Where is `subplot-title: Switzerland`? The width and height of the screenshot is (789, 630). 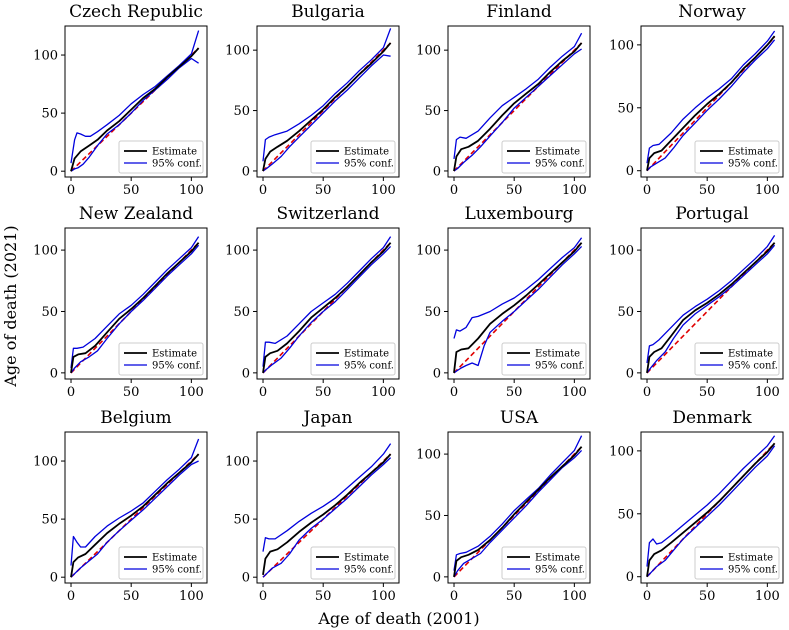
subplot-title: Switzerland is located at coordinates (327, 214).